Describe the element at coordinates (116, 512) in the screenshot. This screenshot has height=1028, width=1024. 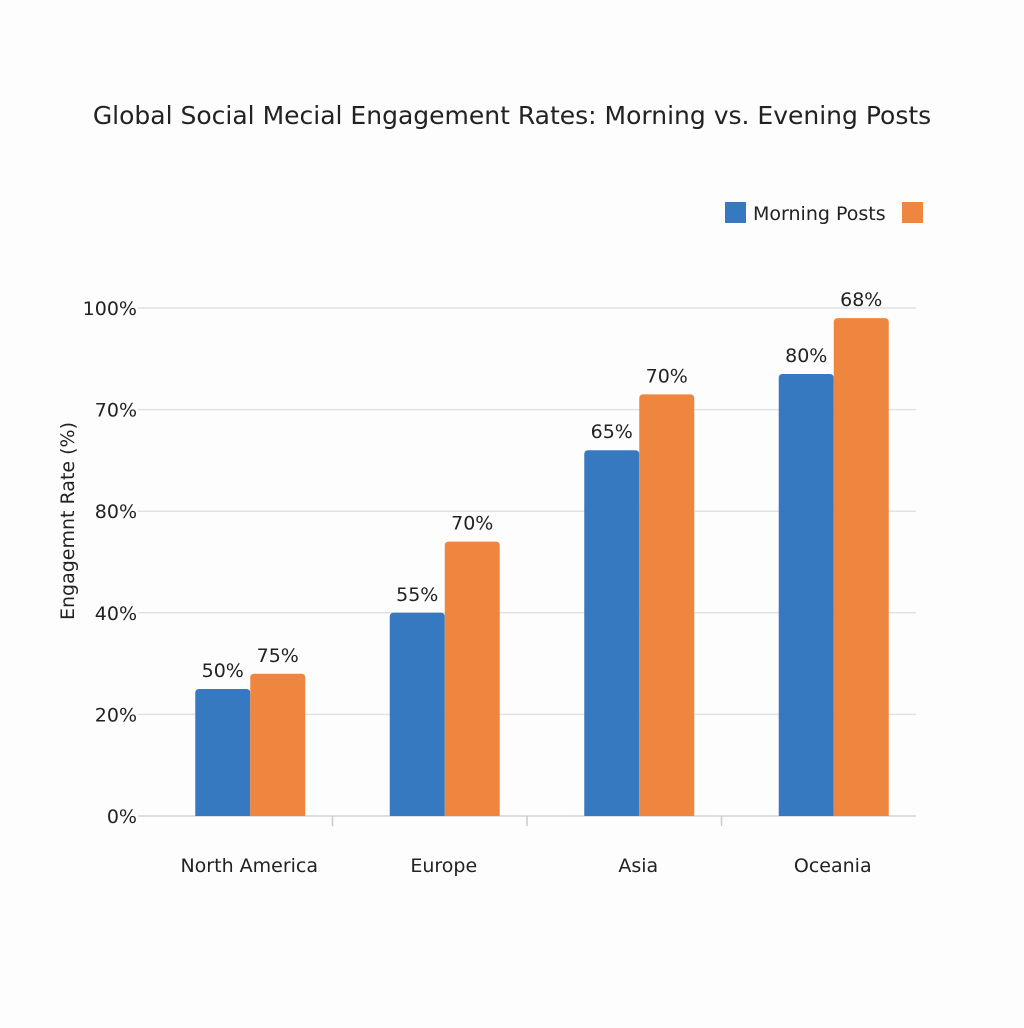
I see `y-tick-label: 80%` at that location.